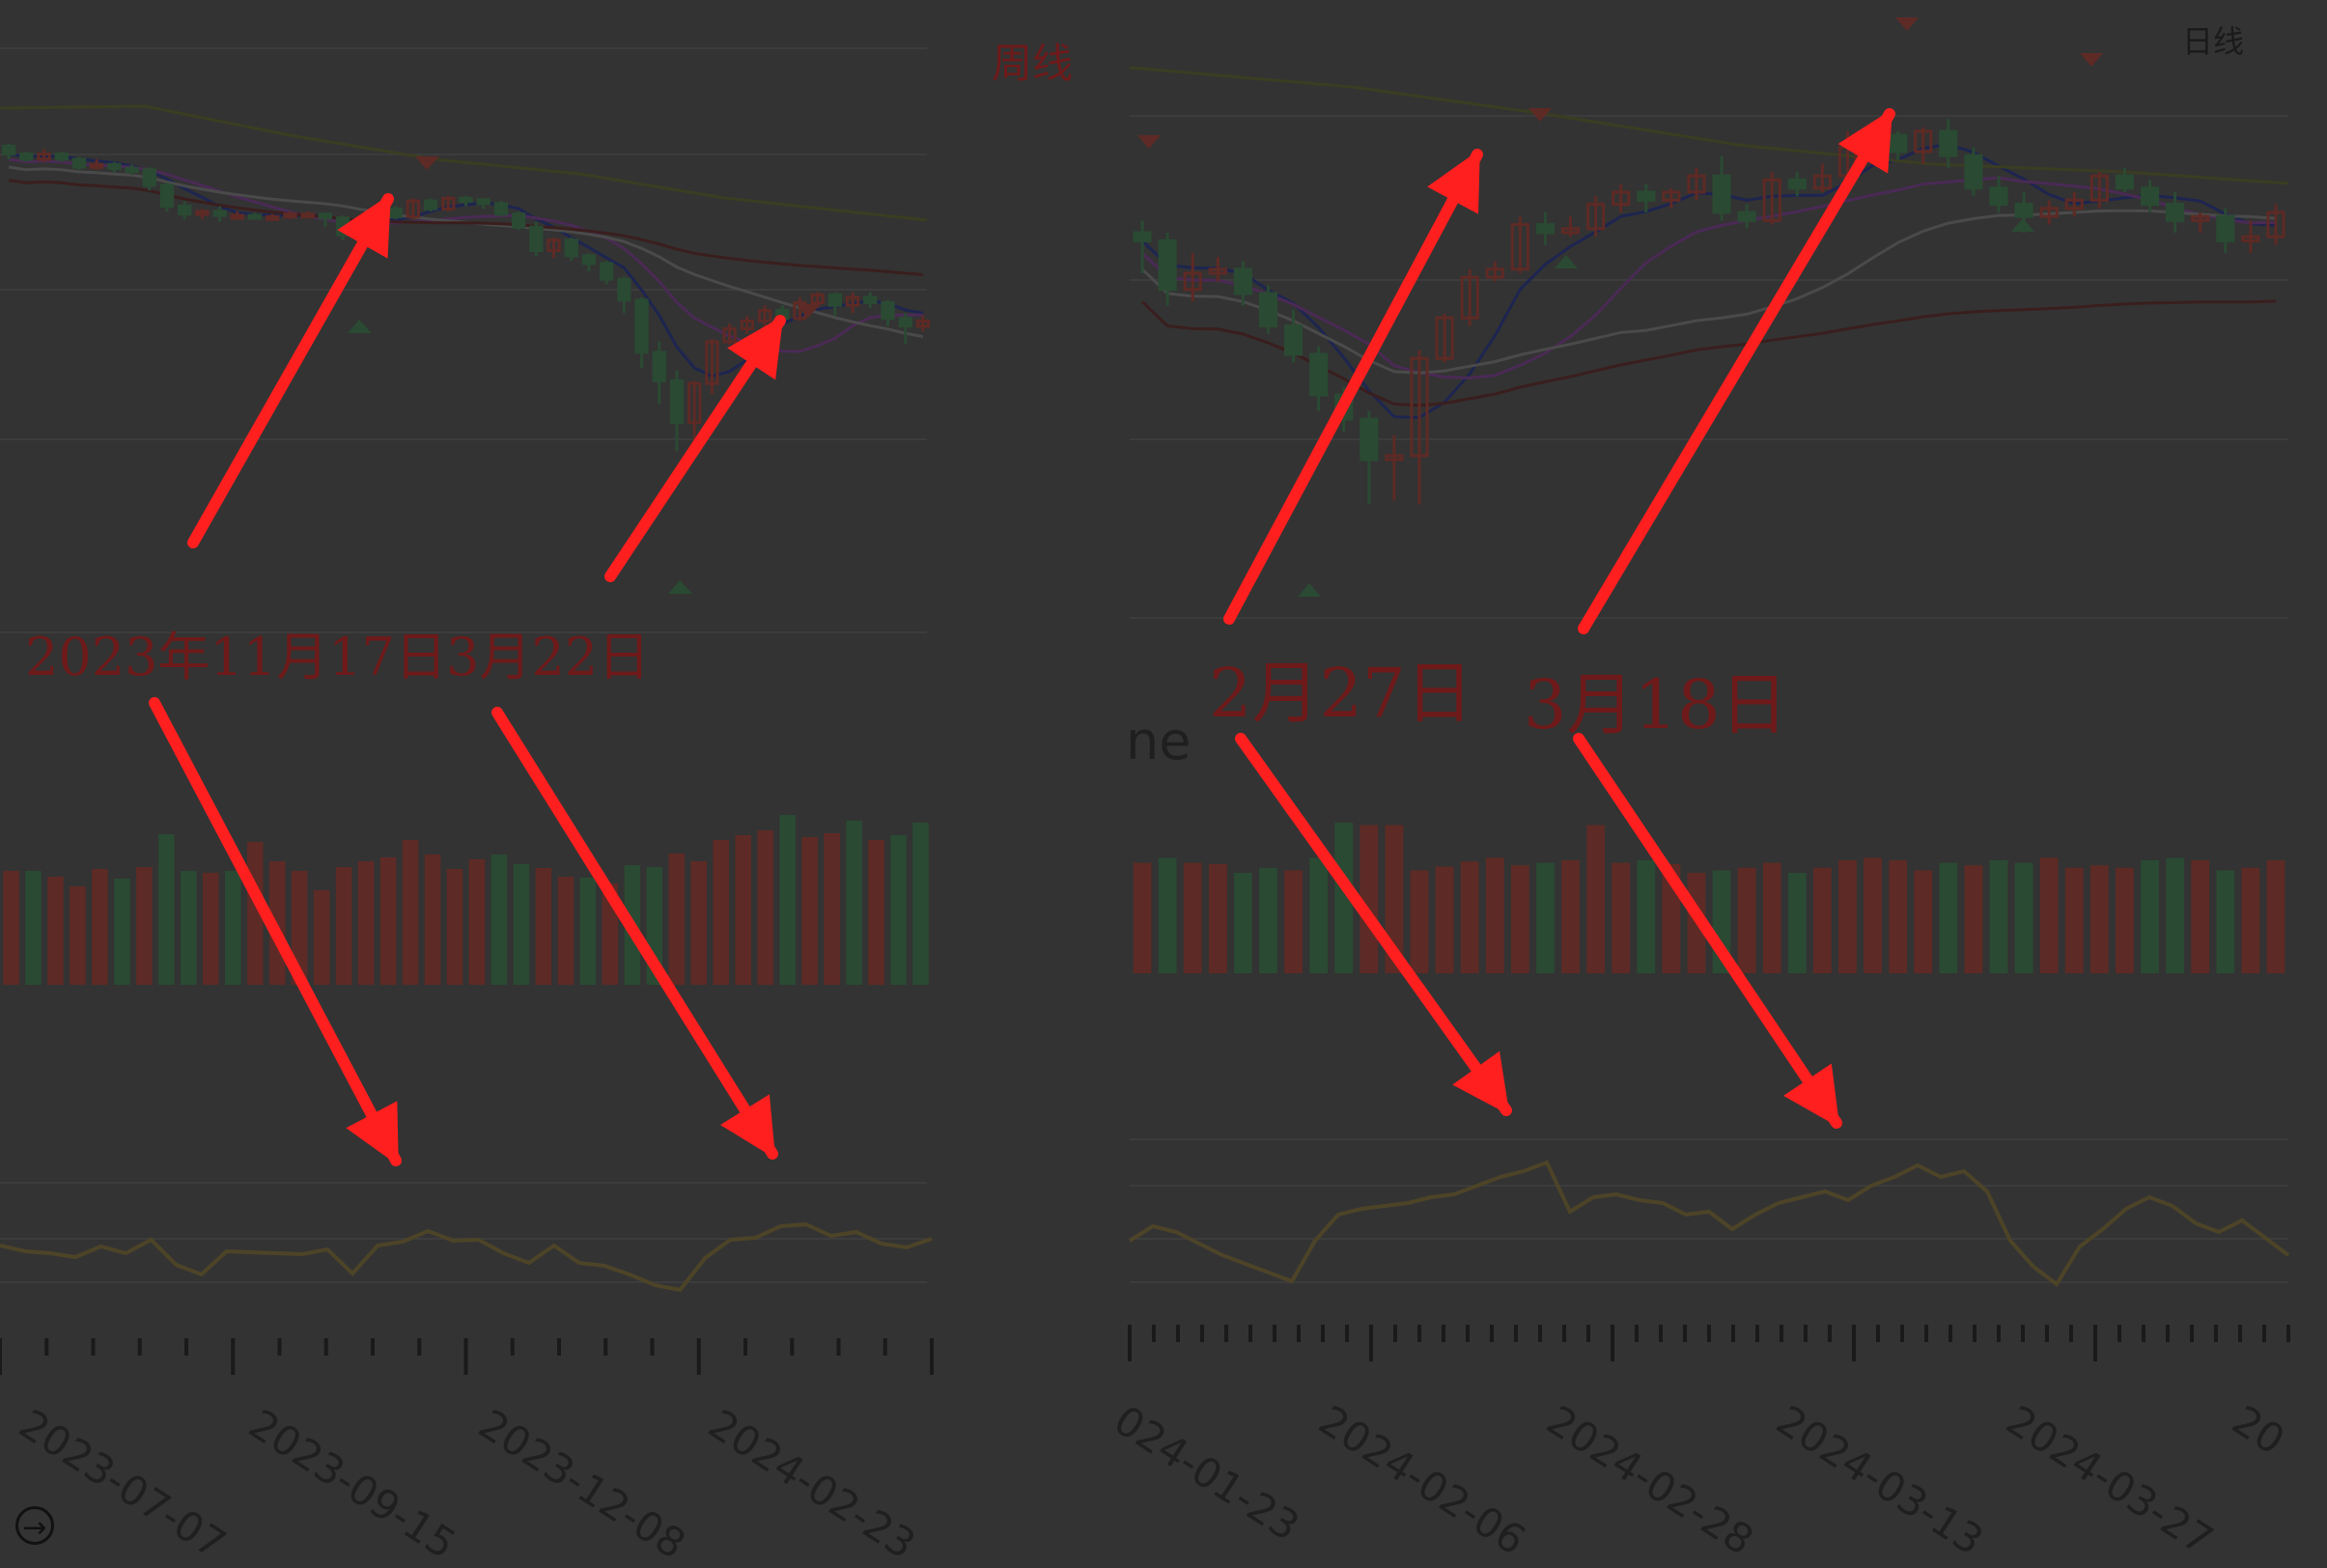 The image size is (2327, 1568). Describe the element at coordinates (467, 1357) in the screenshot. I see `left-x-axis` at that location.